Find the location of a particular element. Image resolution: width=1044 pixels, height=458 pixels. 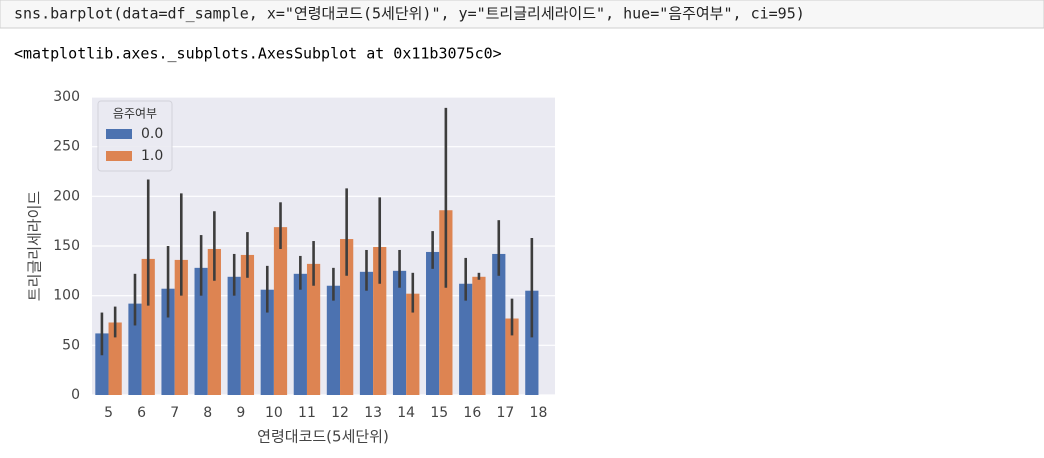

x-tick-label: 9 is located at coordinates (240, 413).